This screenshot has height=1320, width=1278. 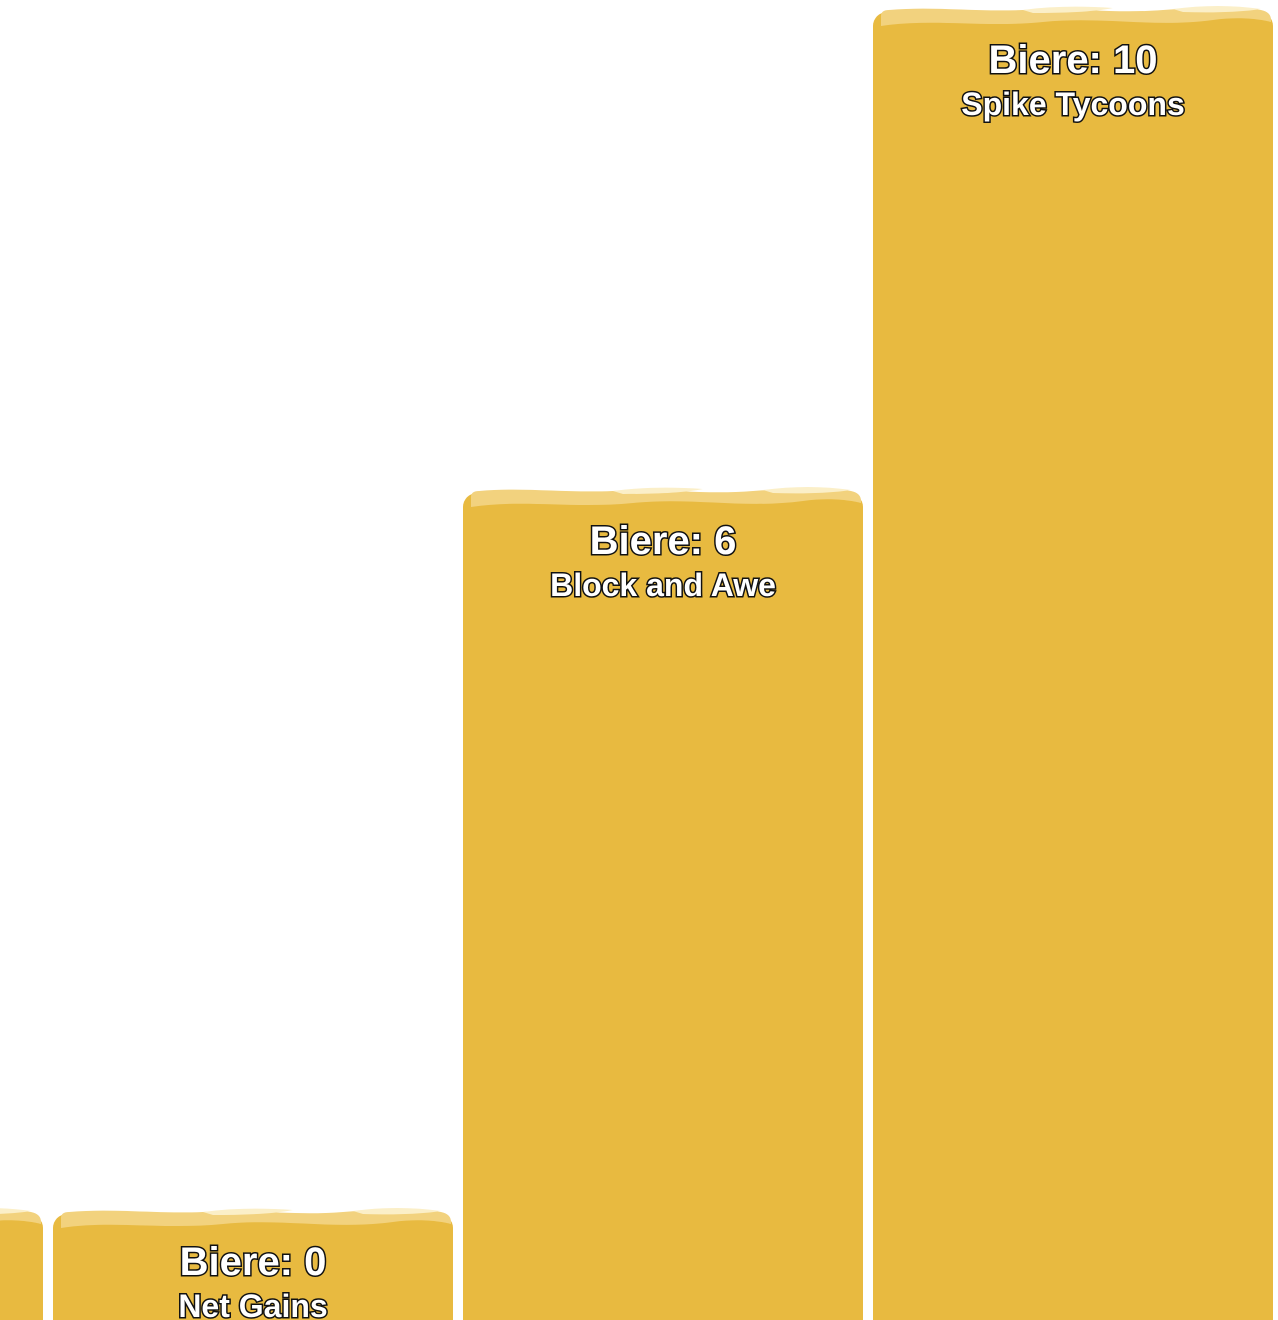 What do you see at coordinates (1073, 104) in the screenshot?
I see `bar-category-label: Spike Tycoons` at bounding box center [1073, 104].